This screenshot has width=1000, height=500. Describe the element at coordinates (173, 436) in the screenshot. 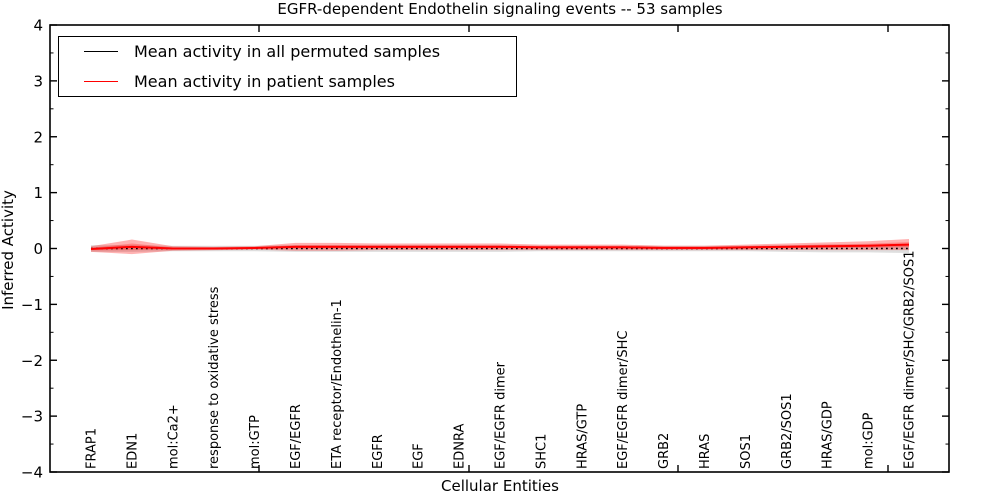

I see `x-category-label: mol:Ca2+` at that location.